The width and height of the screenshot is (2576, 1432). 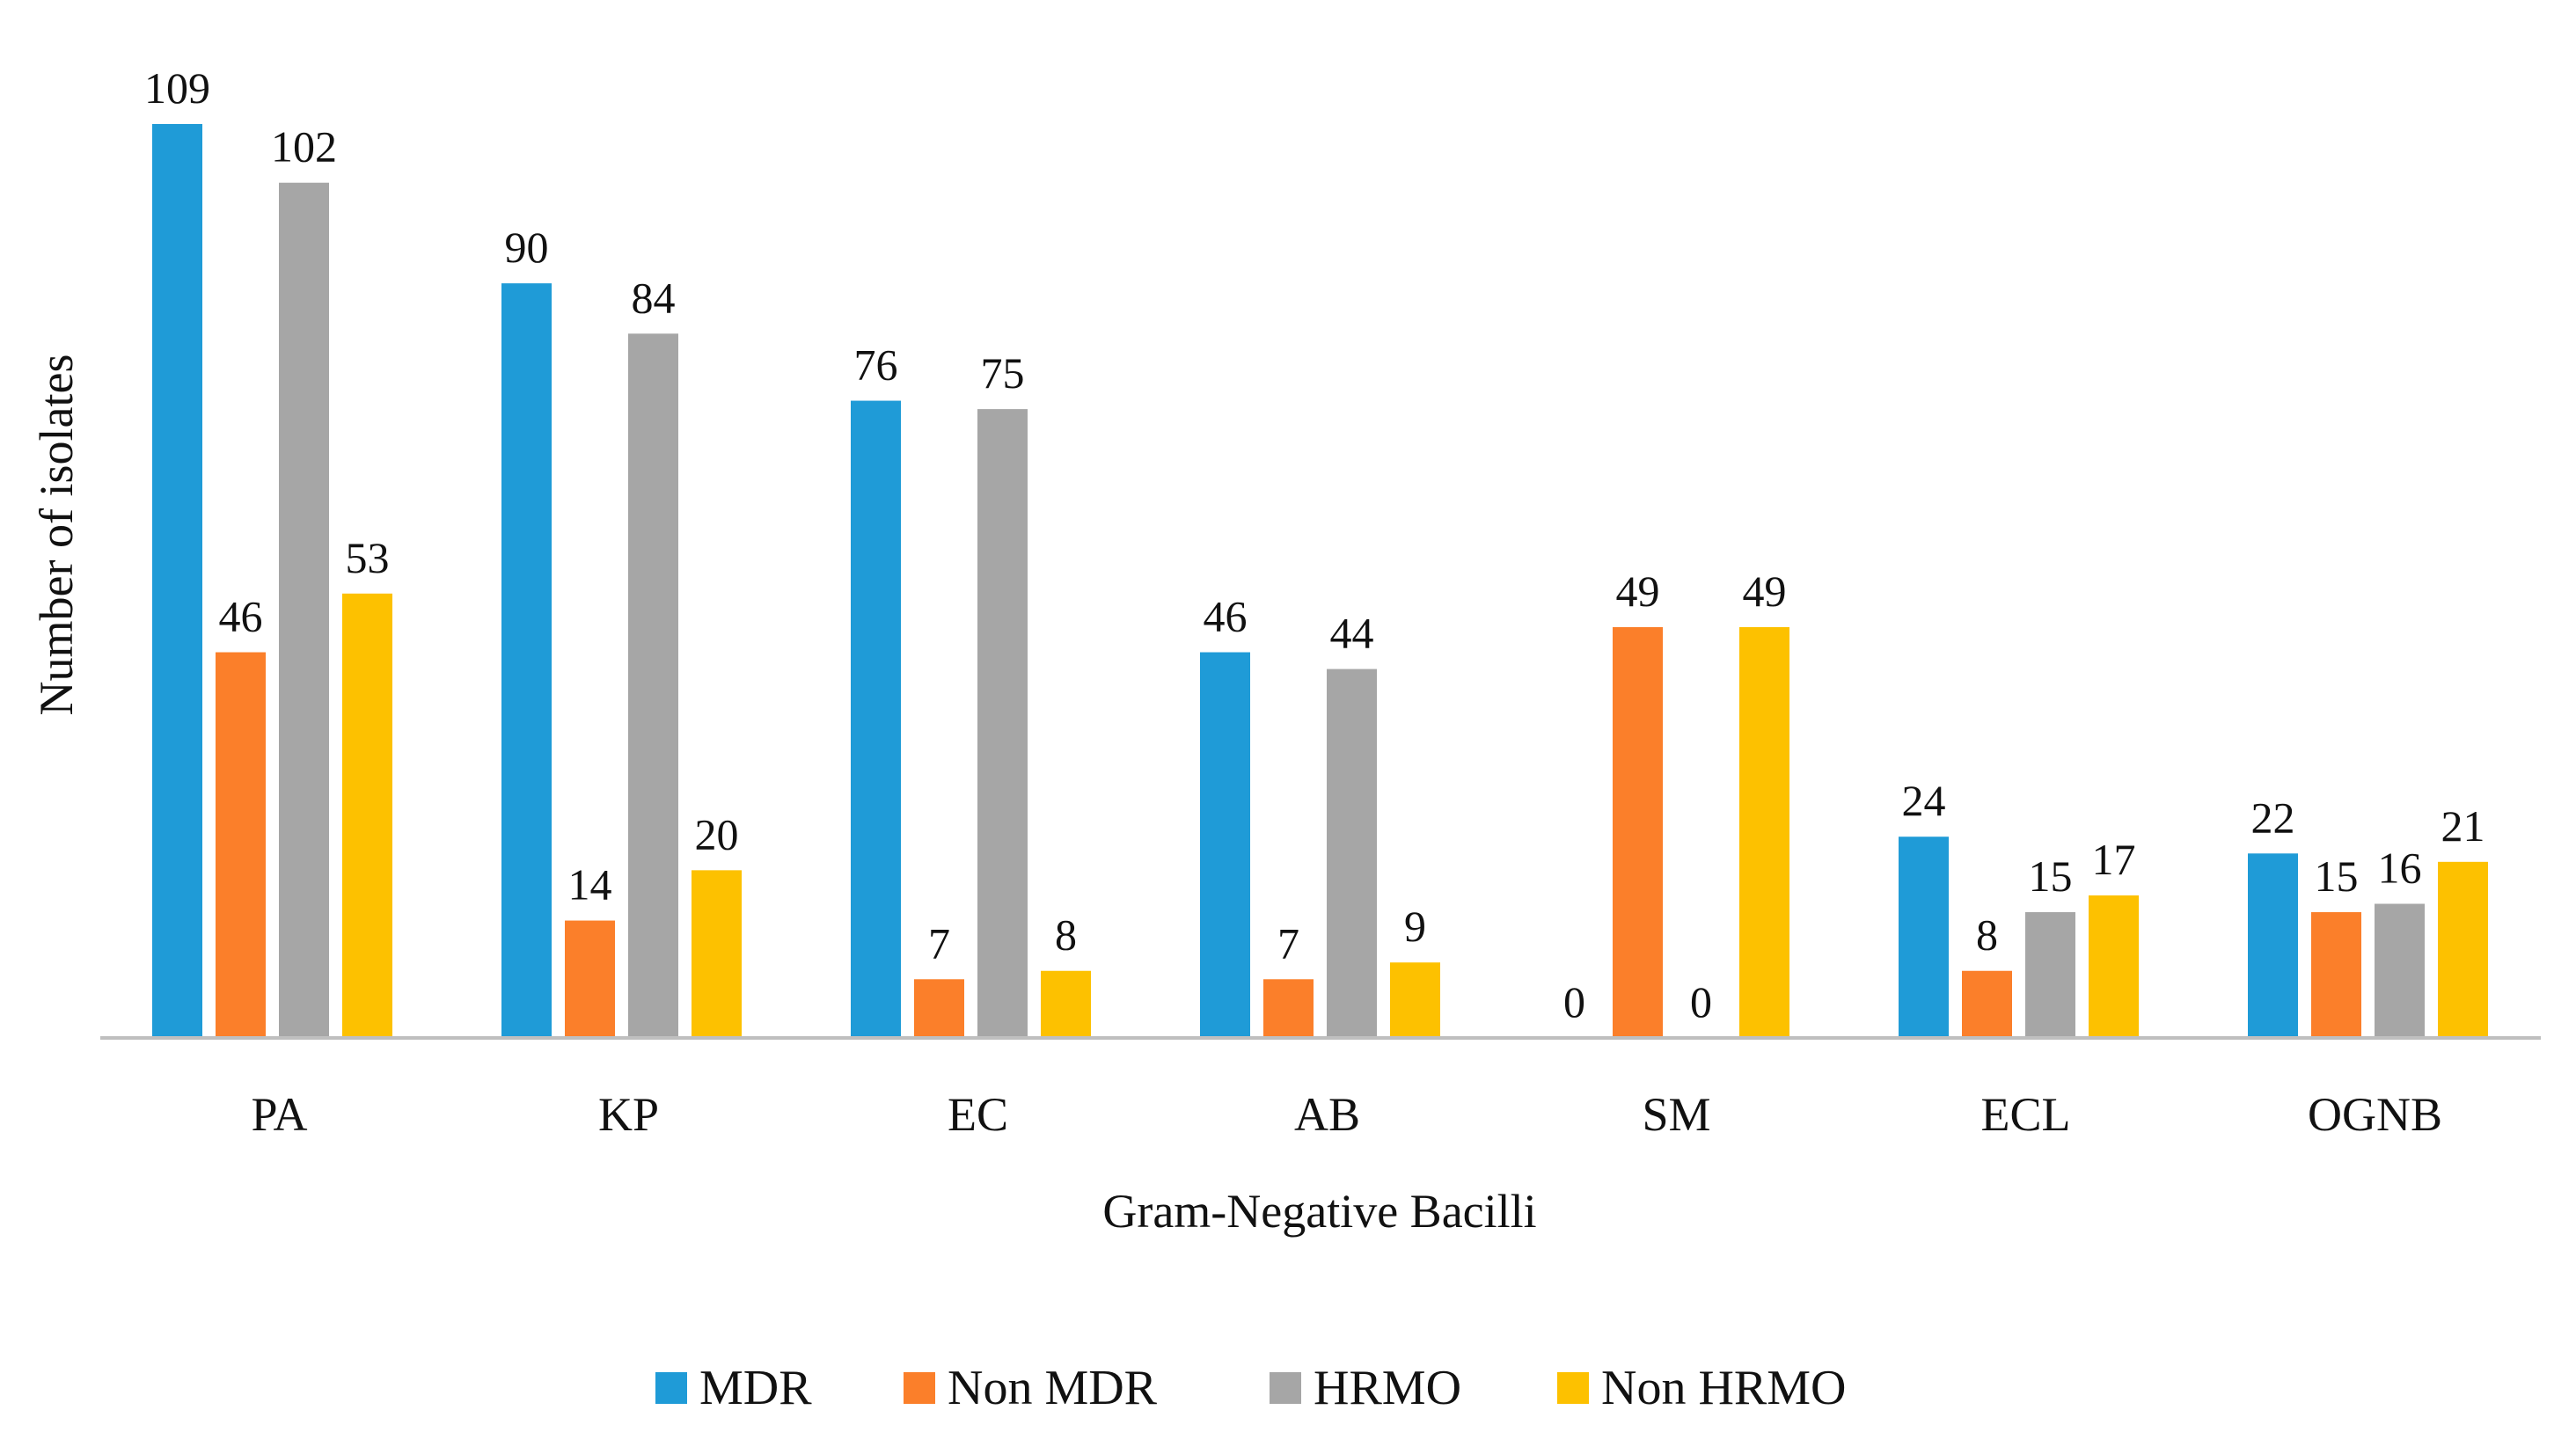 What do you see at coordinates (876, 719) in the screenshot?
I see `bar-mdr-ec` at bounding box center [876, 719].